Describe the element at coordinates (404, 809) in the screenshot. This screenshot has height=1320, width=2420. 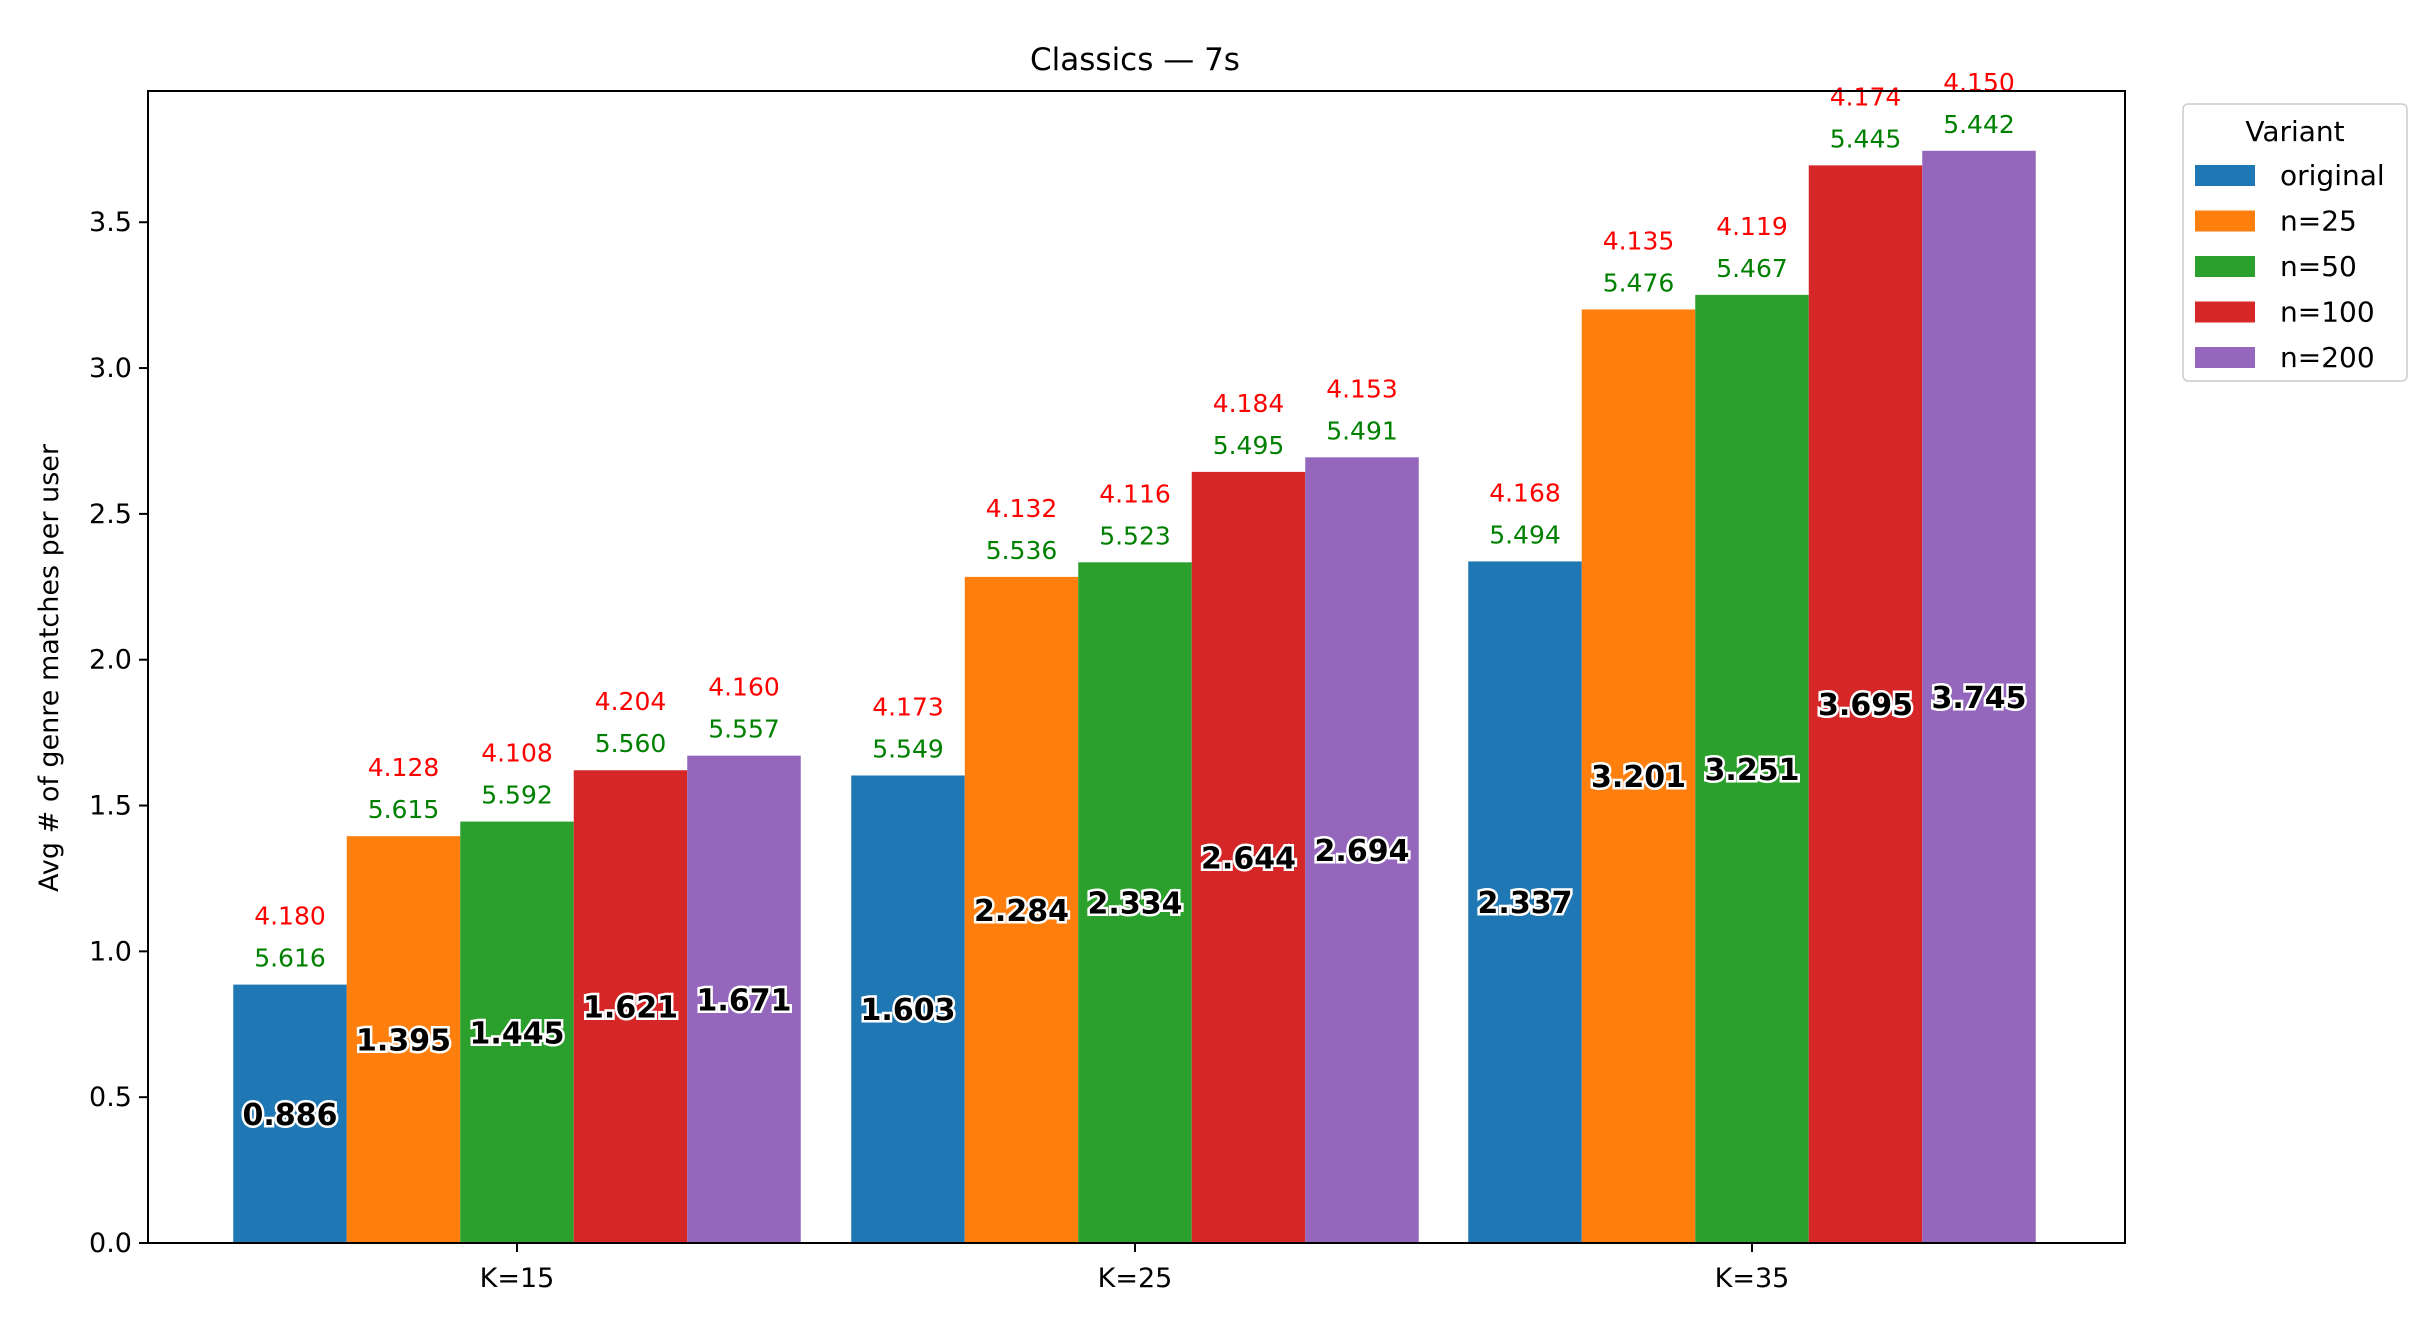
I see `green-annotation: 5.615` at that location.